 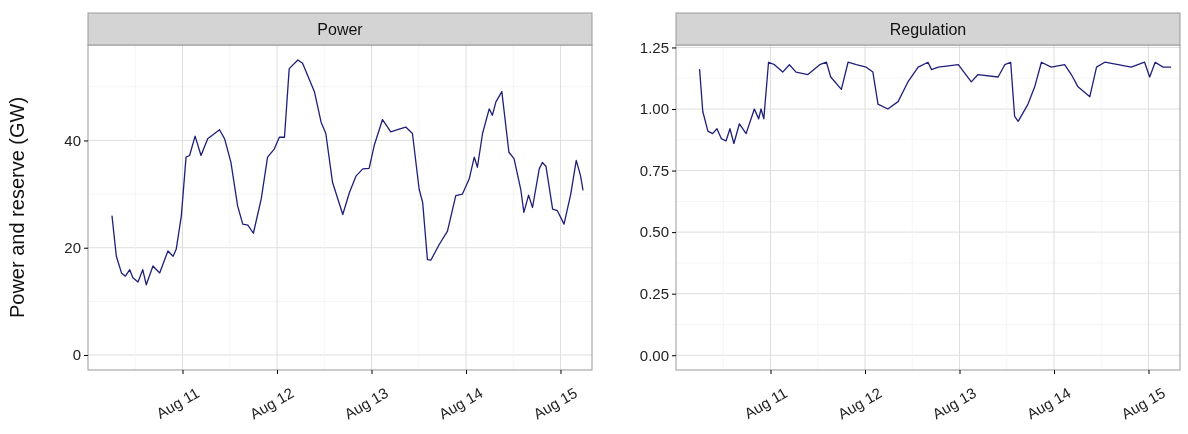 What do you see at coordinates (654, 232) in the screenshot?
I see `y-tick-label: 0.50` at bounding box center [654, 232].